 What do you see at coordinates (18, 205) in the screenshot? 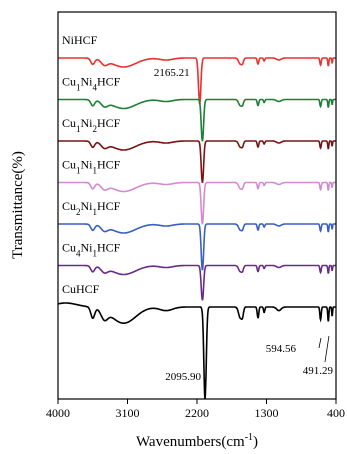
I see `y-axis-title: Transmittance(%)` at bounding box center [18, 205].